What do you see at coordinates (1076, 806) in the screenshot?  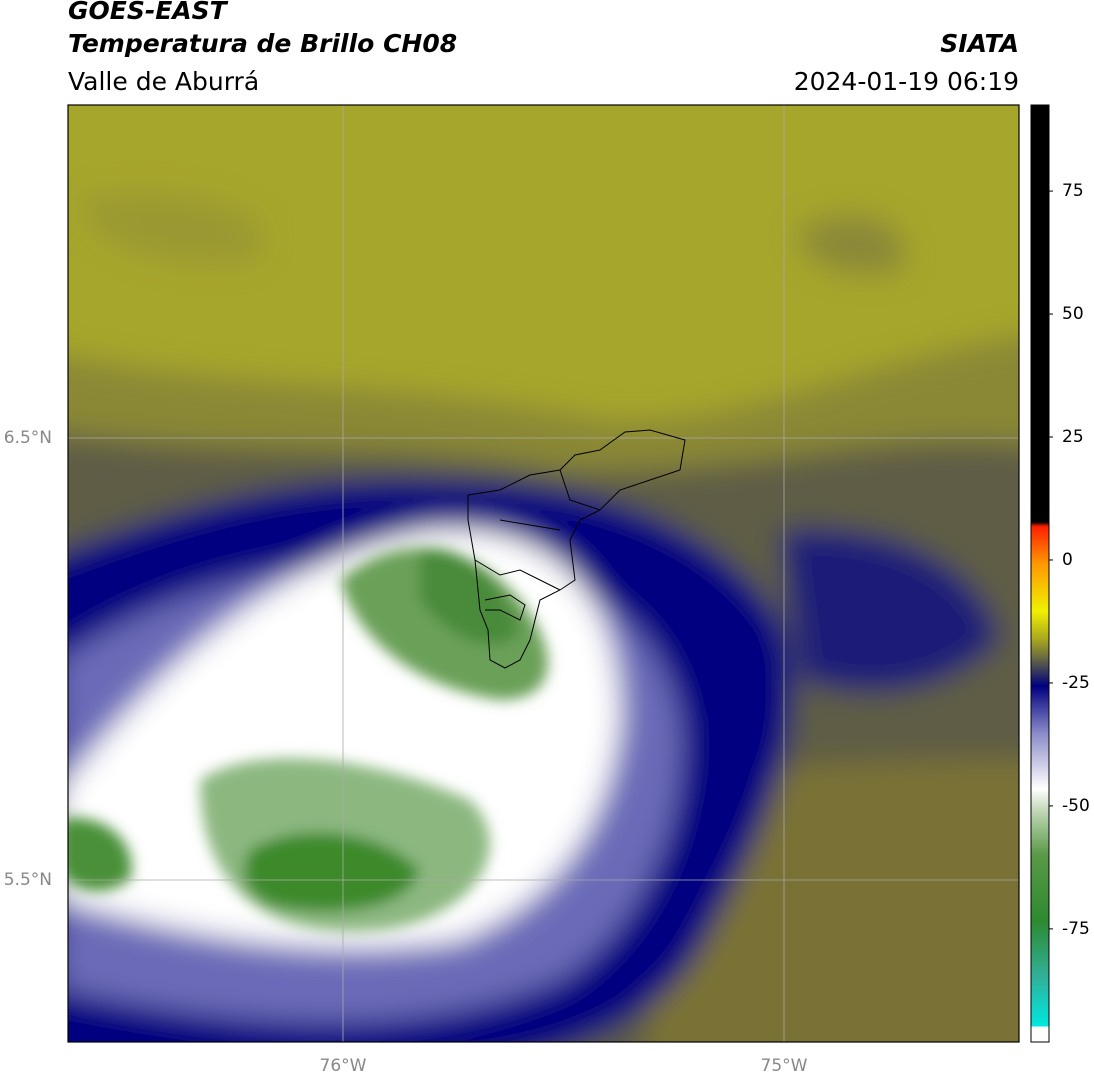 I see `colorbar-tick-label: -50` at bounding box center [1076, 806].